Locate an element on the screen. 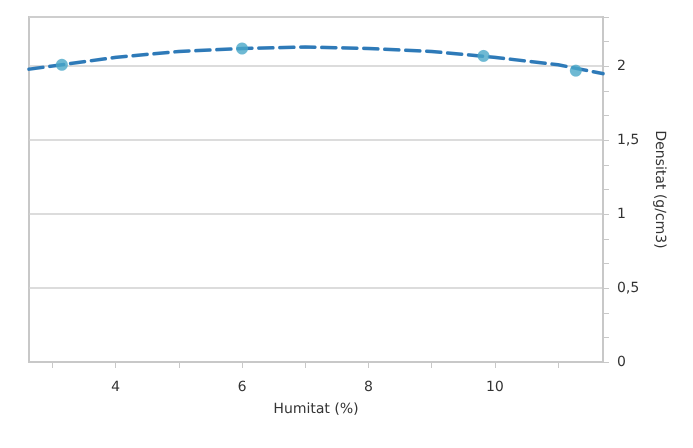 This screenshot has height=448, width=693. y-tick-label: 2 is located at coordinates (621, 66).